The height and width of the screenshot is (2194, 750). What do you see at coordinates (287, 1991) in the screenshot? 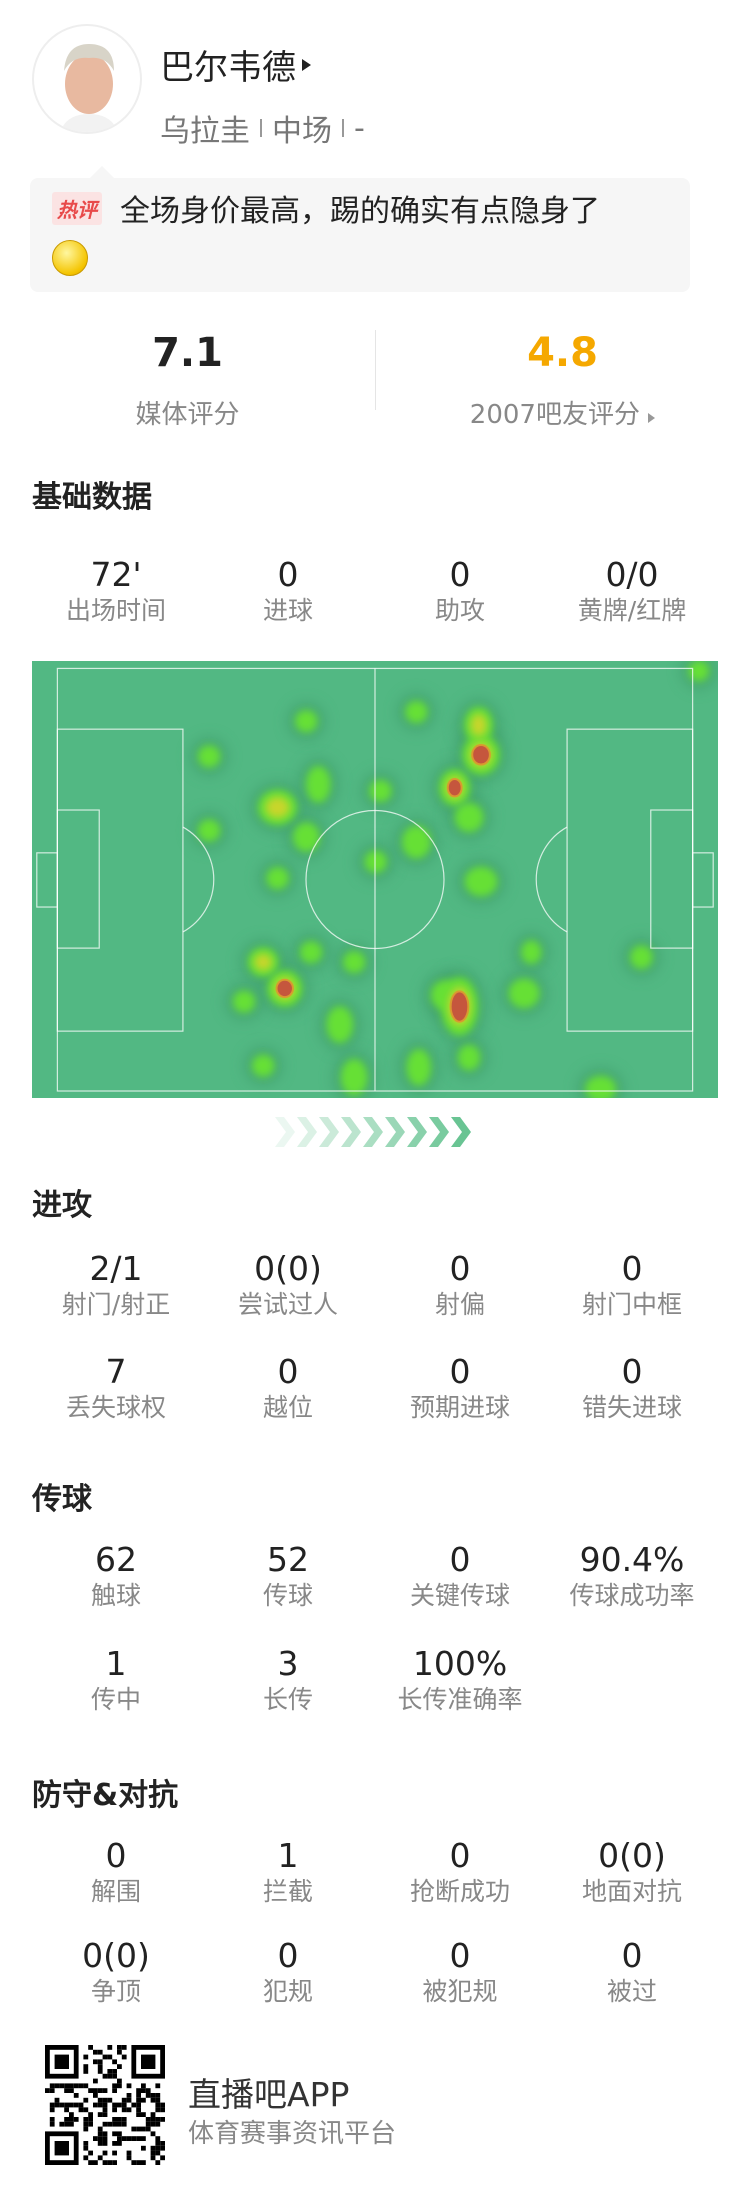
I see `stat-label: 犯规` at bounding box center [287, 1991].